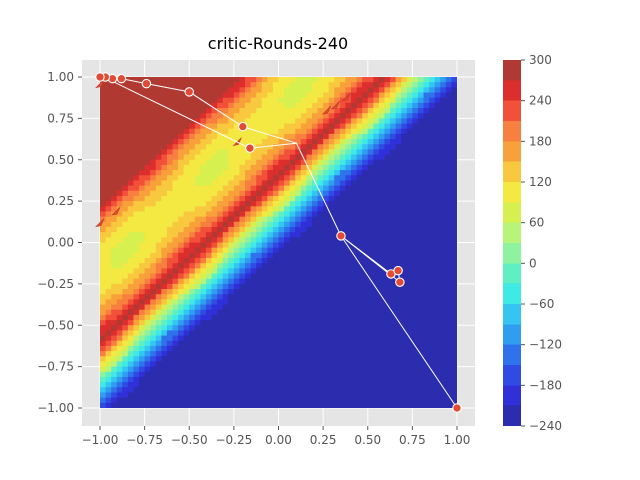 This screenshot has width=640, height=480. I want to click on y-tick-label: −0.50, so click(55, 325).